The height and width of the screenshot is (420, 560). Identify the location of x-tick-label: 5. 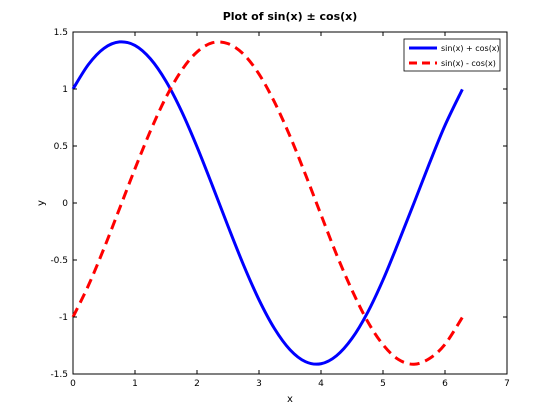
(383, 384).